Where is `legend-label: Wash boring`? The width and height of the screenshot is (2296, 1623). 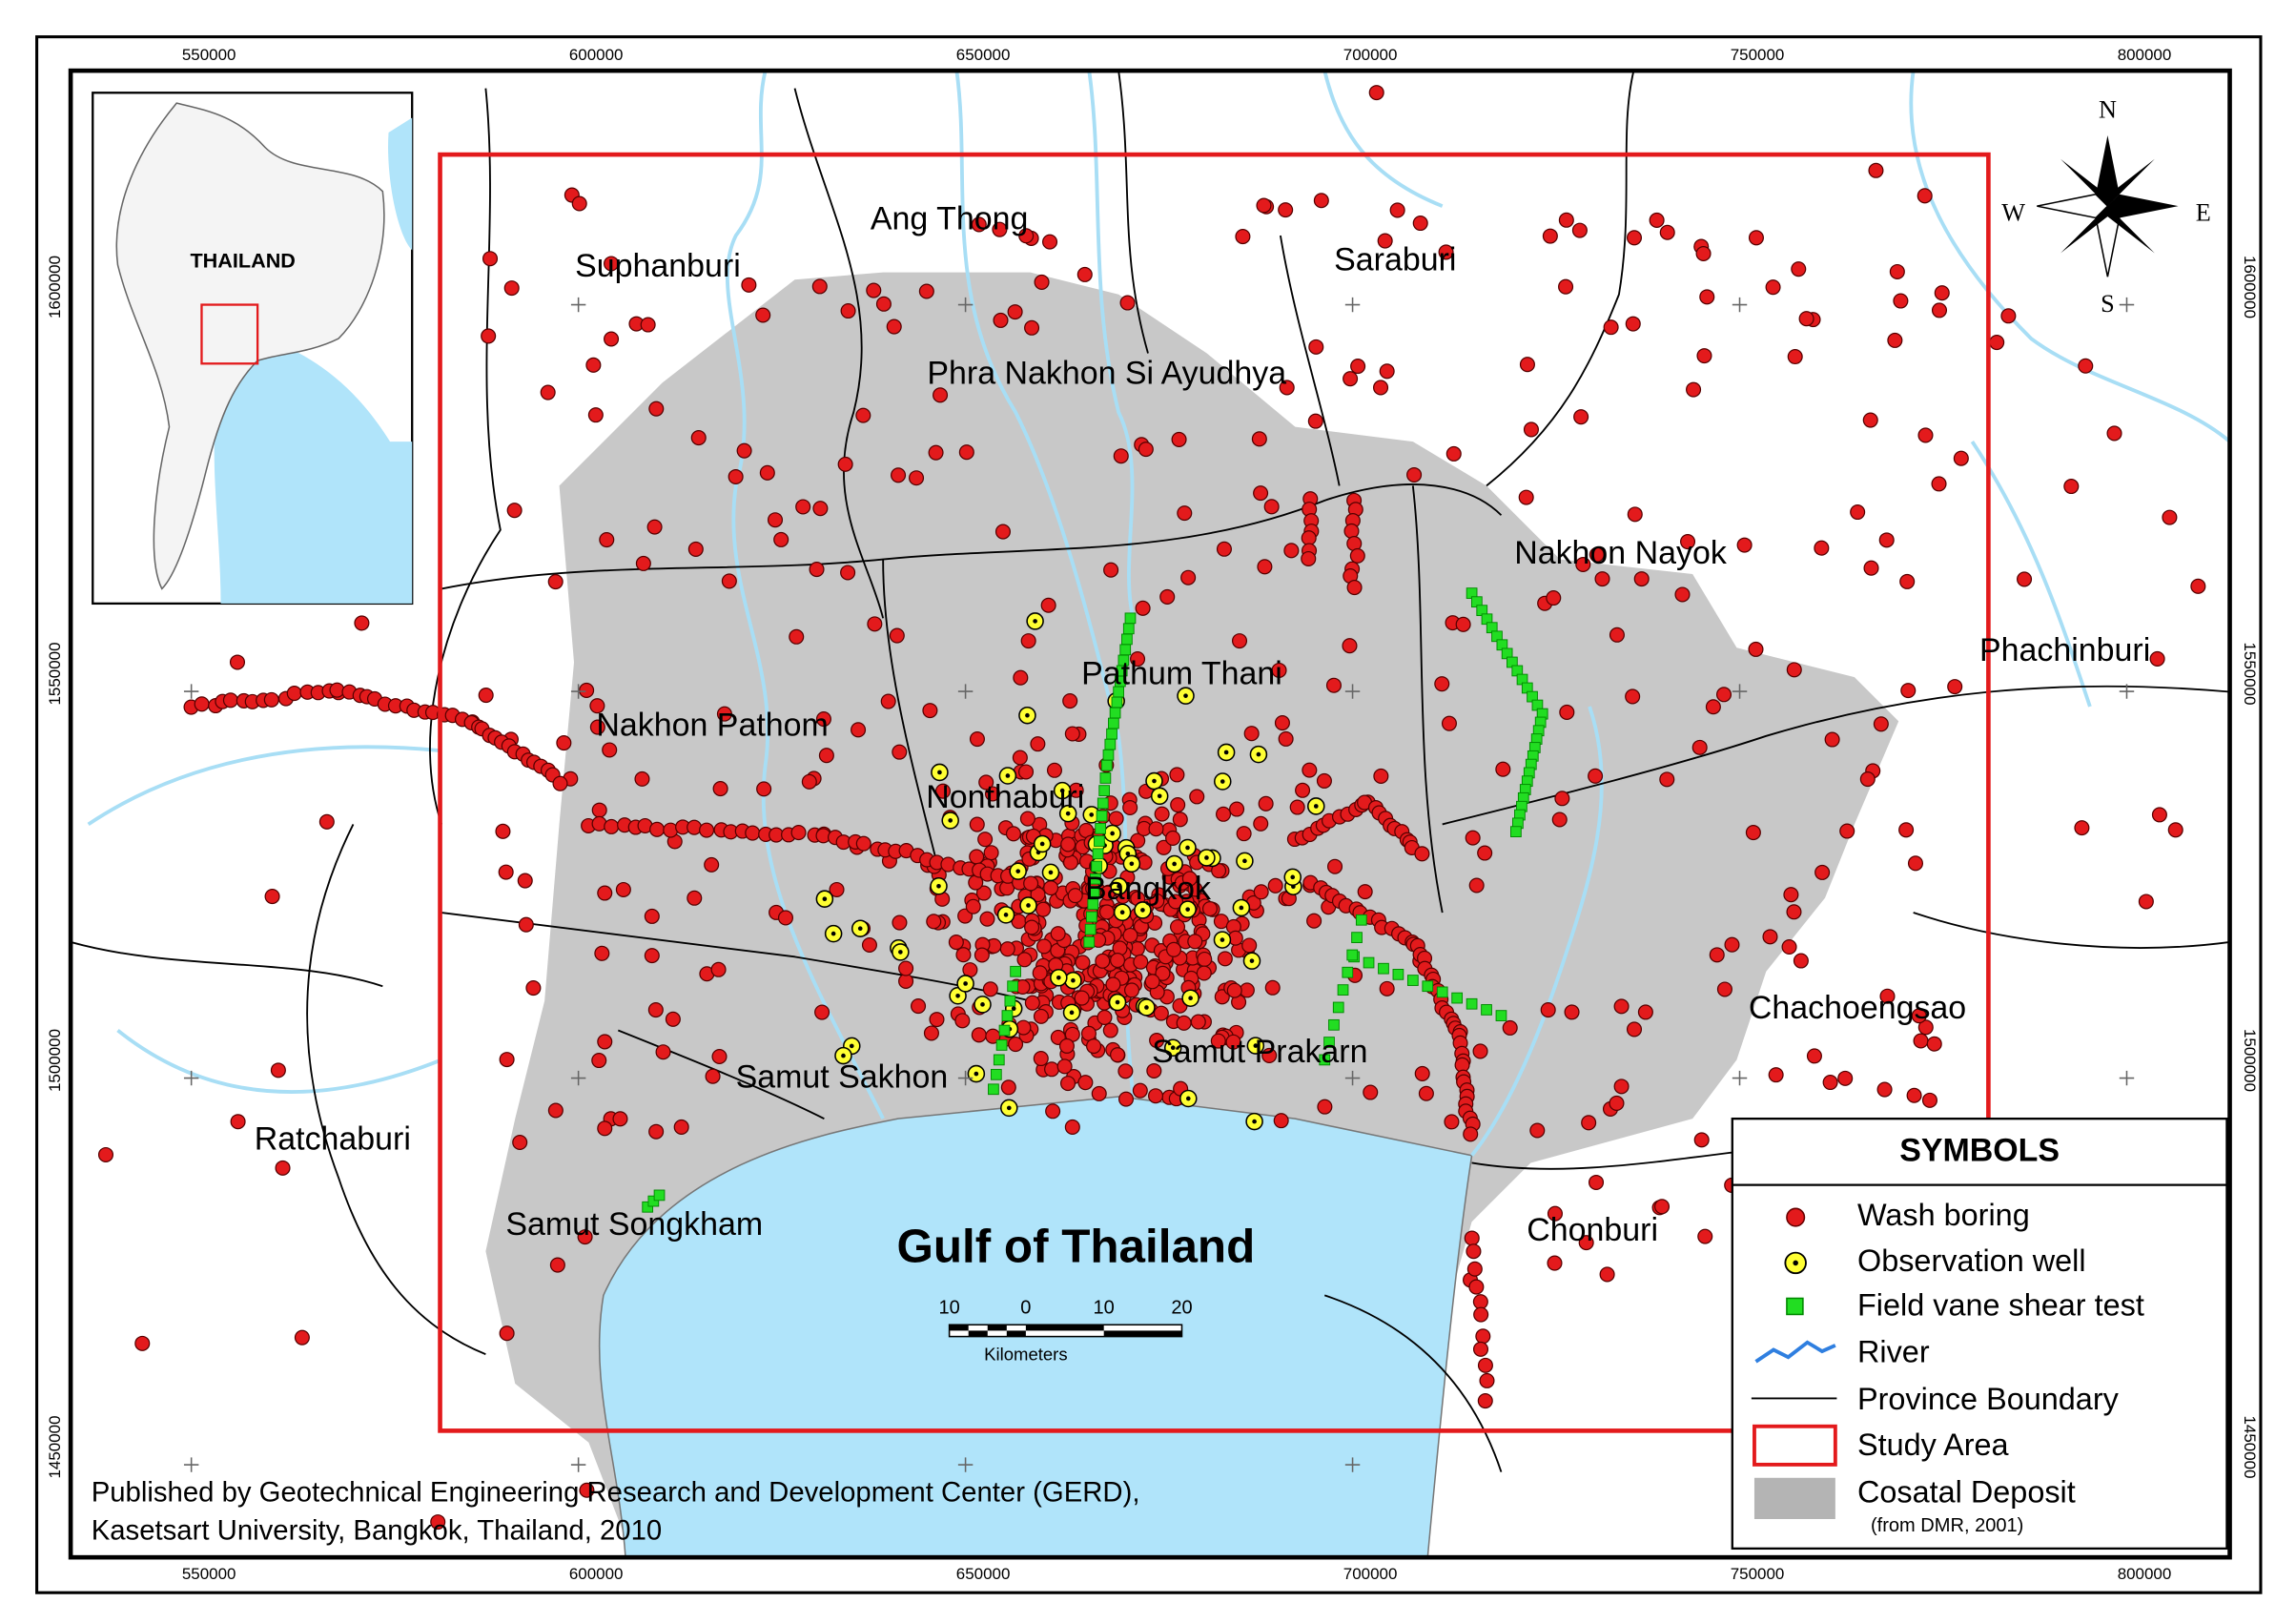 legend-label: Wash boring is located at coordinates (1944, 1215).